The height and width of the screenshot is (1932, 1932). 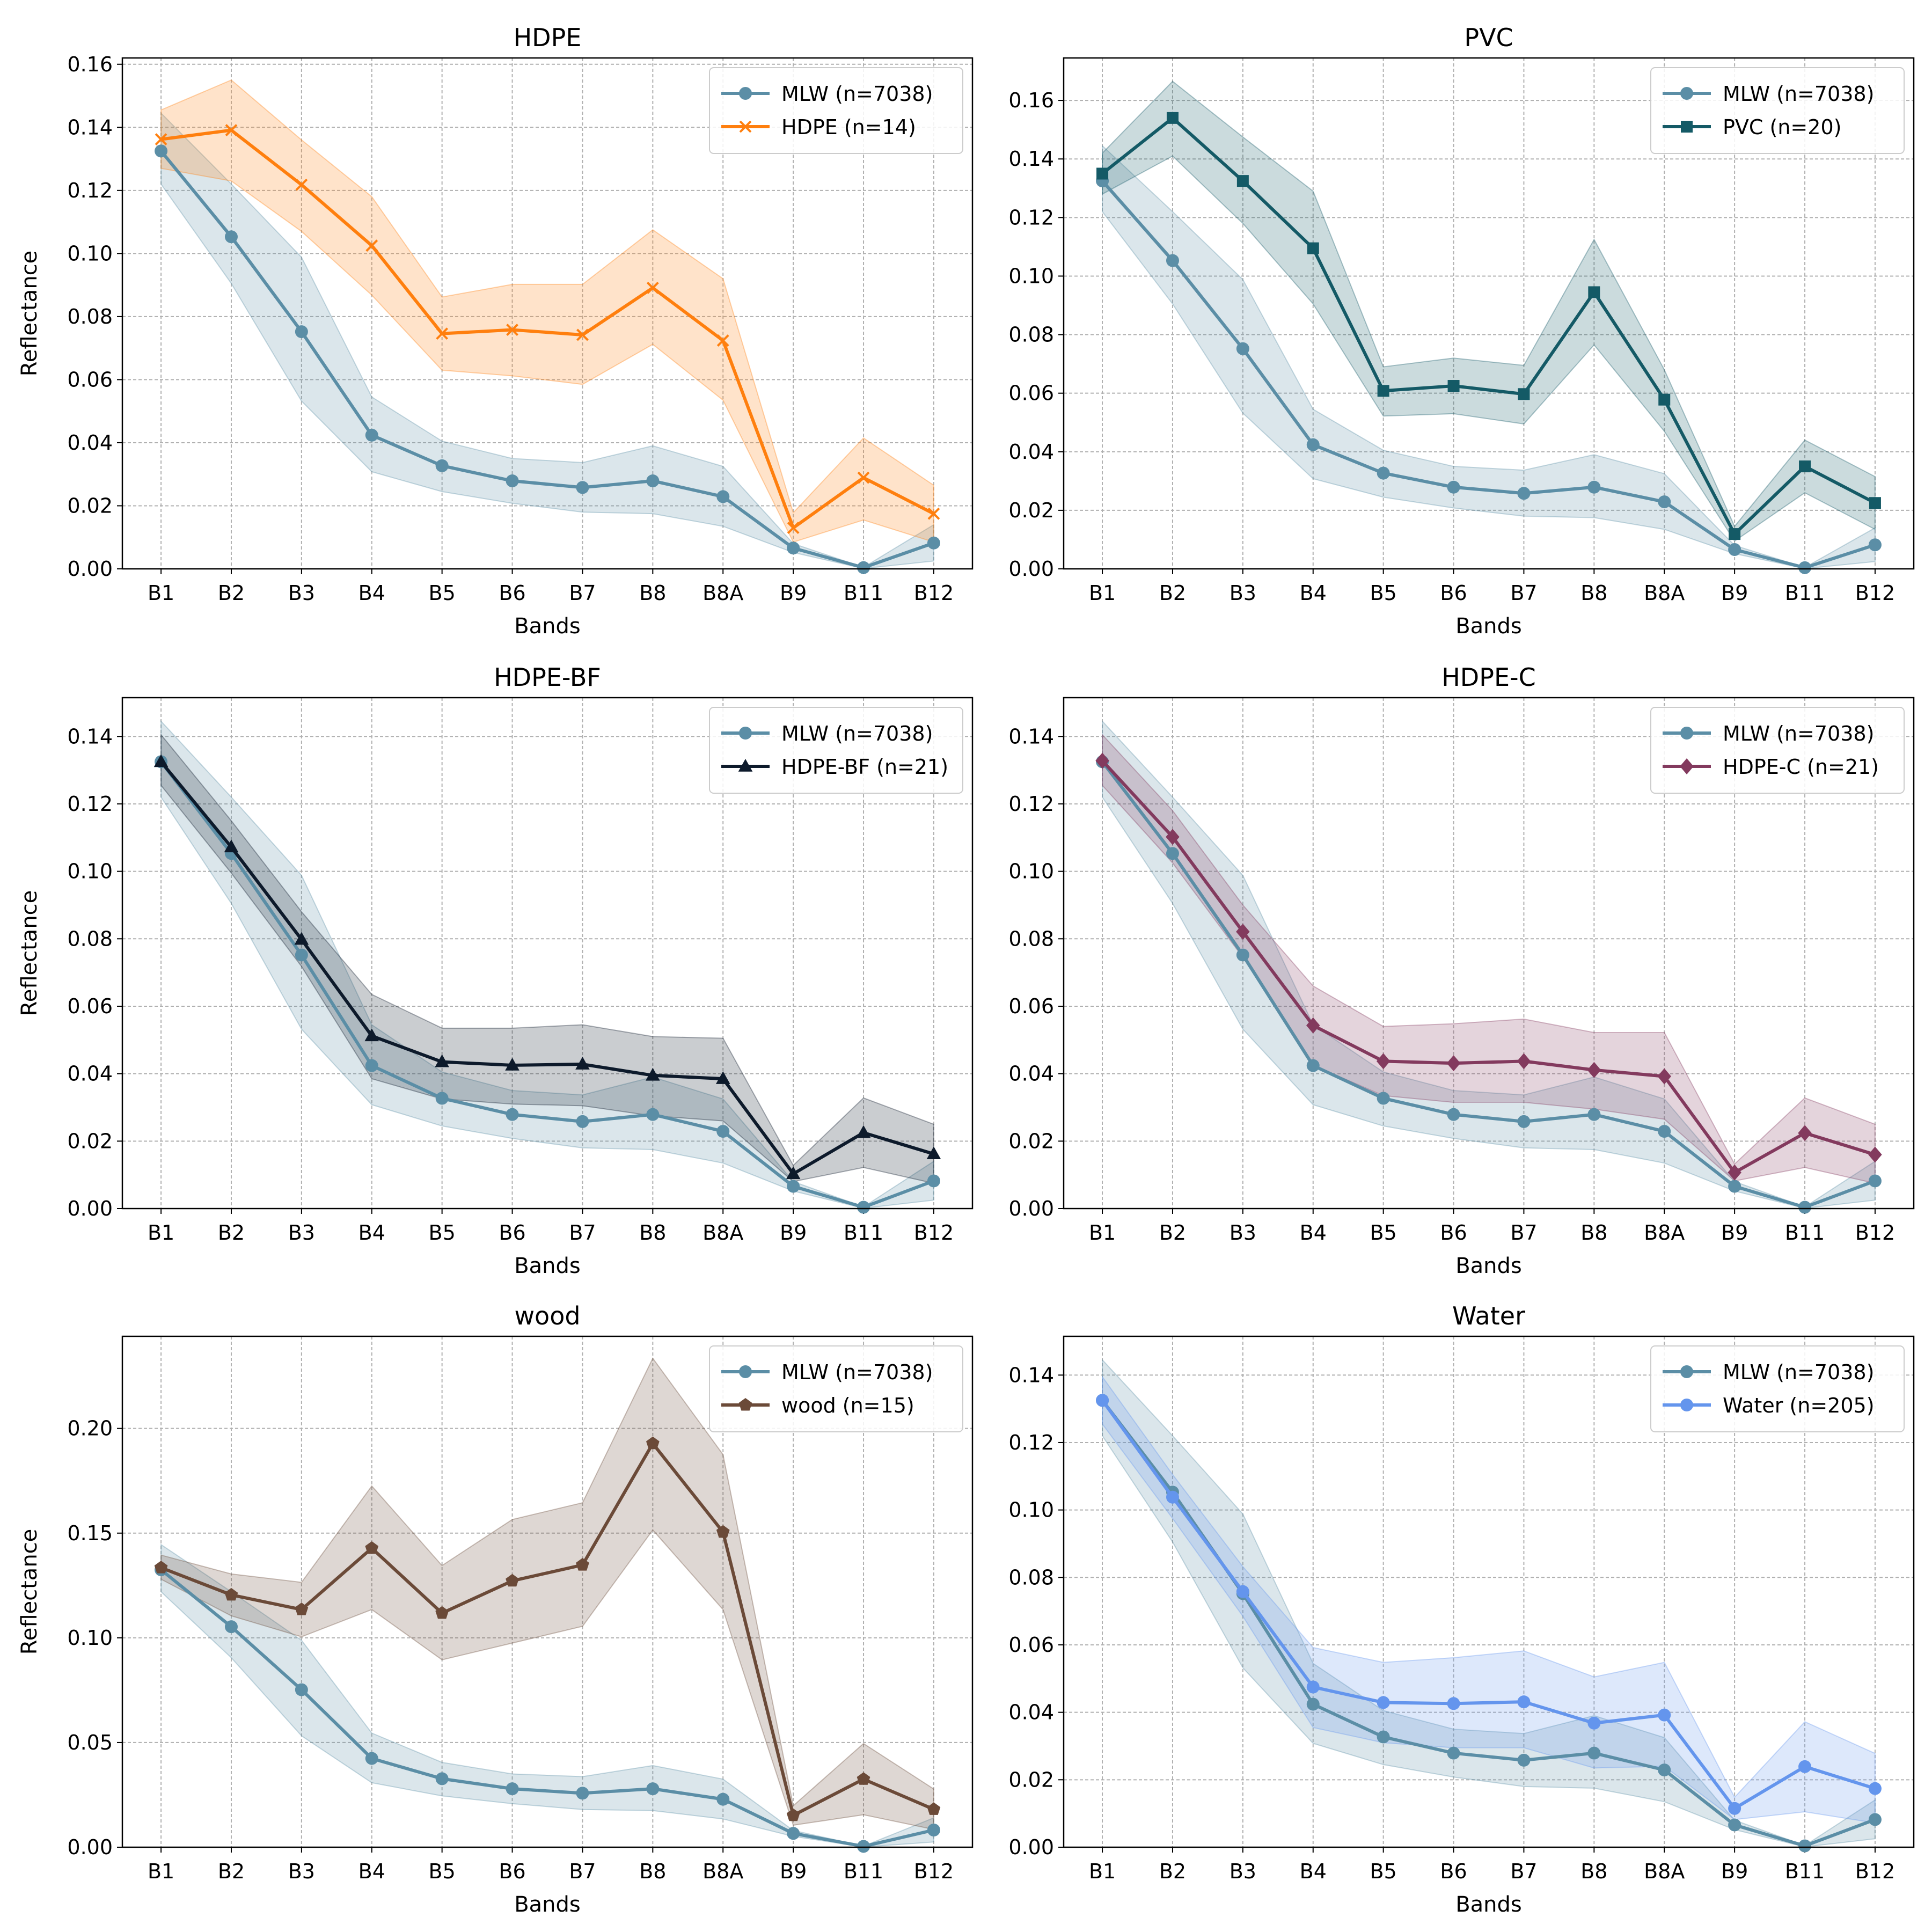 I want to click on legend: MLW (n=7038) Water (n=205), so click(x=1777, y=1388).